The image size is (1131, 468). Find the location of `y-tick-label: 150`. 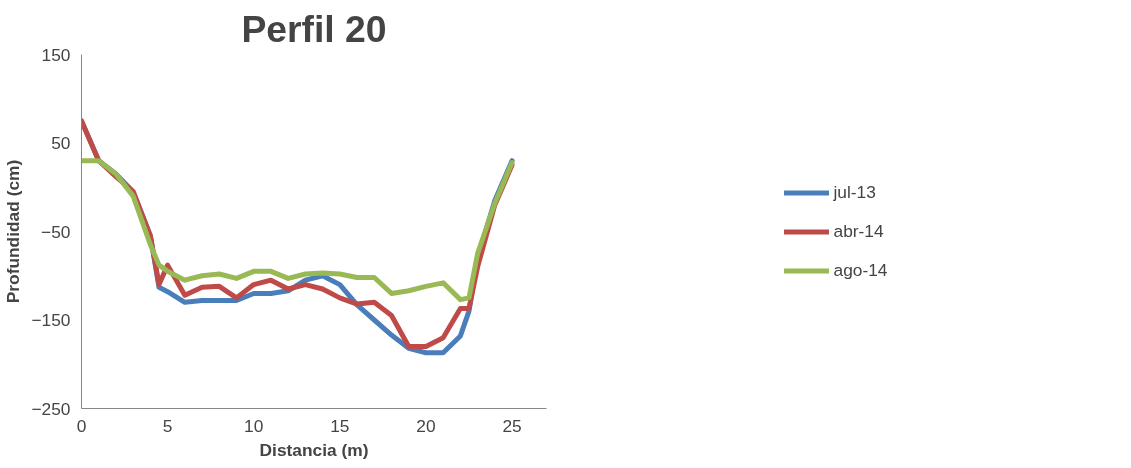

y-tick-label: 150 is located at coordinates (56, 54).